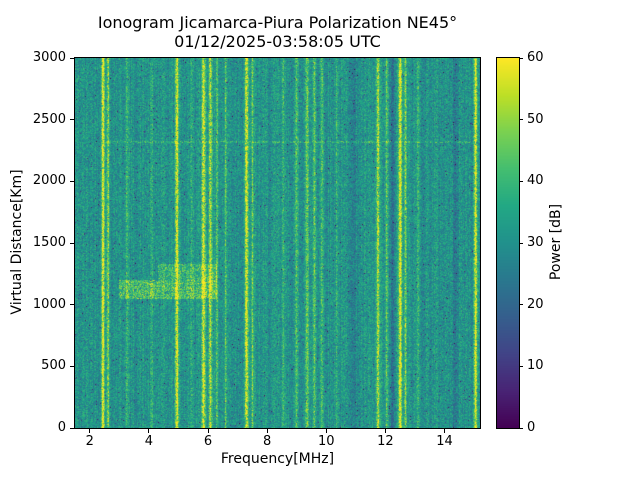 This screenshot has height=480, width=640. I want to click on y-tick-label: 2000, so click(49, 181).